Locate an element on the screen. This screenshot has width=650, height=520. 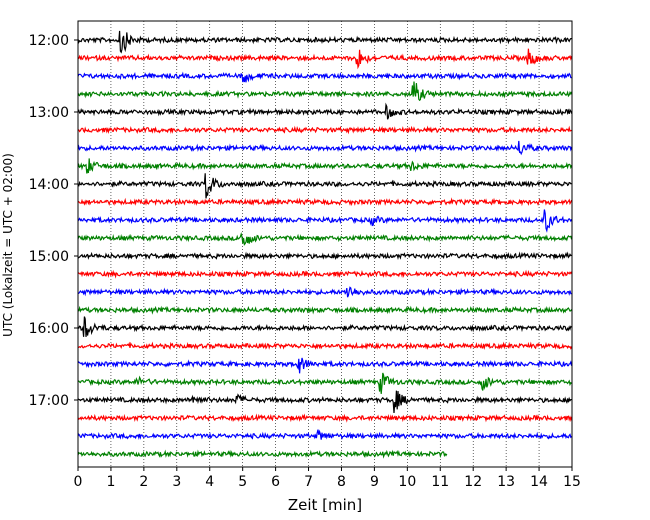
x-axis-title: Zeit [min] is located at coordinates (325, 505).